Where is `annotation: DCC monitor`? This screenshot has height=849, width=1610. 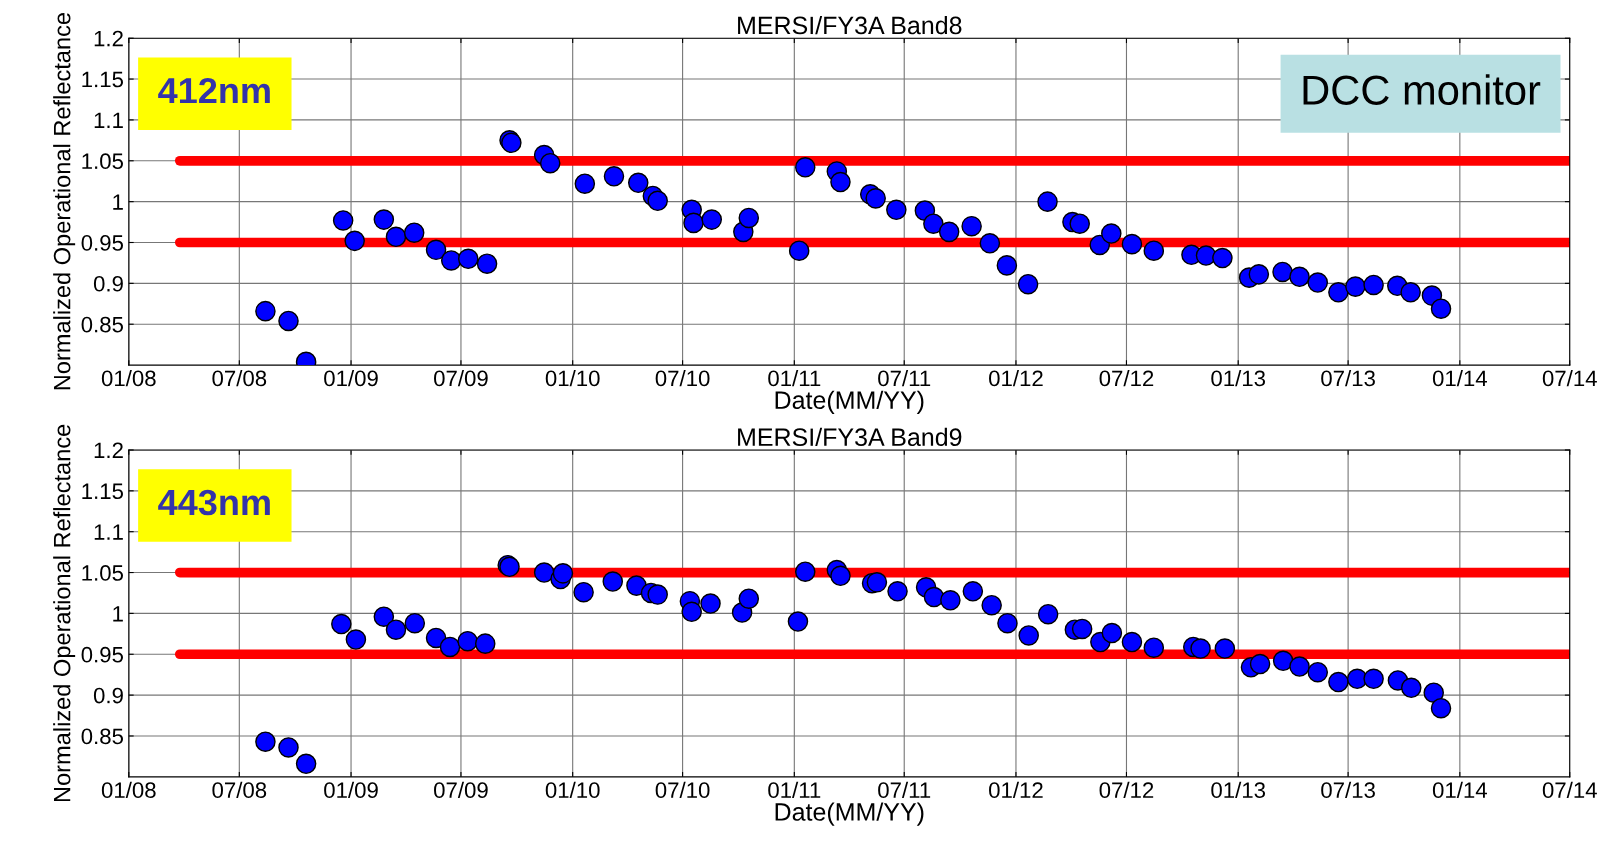
annotation: DCC monitor is located at coordinates (1422, 89).